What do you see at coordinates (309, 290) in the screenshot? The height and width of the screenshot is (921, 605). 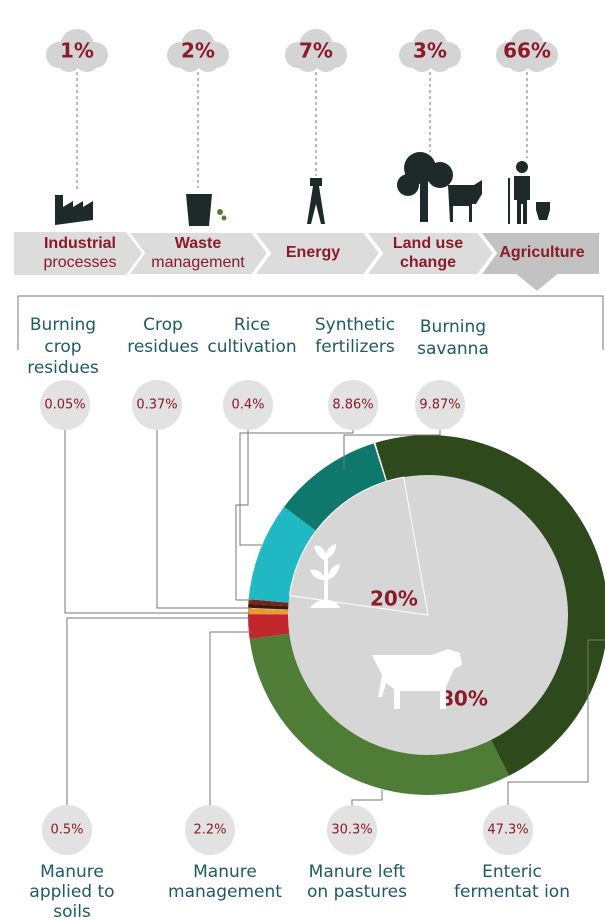 I see `banner` at bounding box center [309, 290].